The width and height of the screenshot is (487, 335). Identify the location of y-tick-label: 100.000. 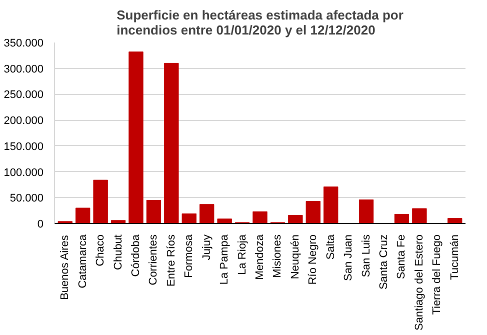
(24, 172).